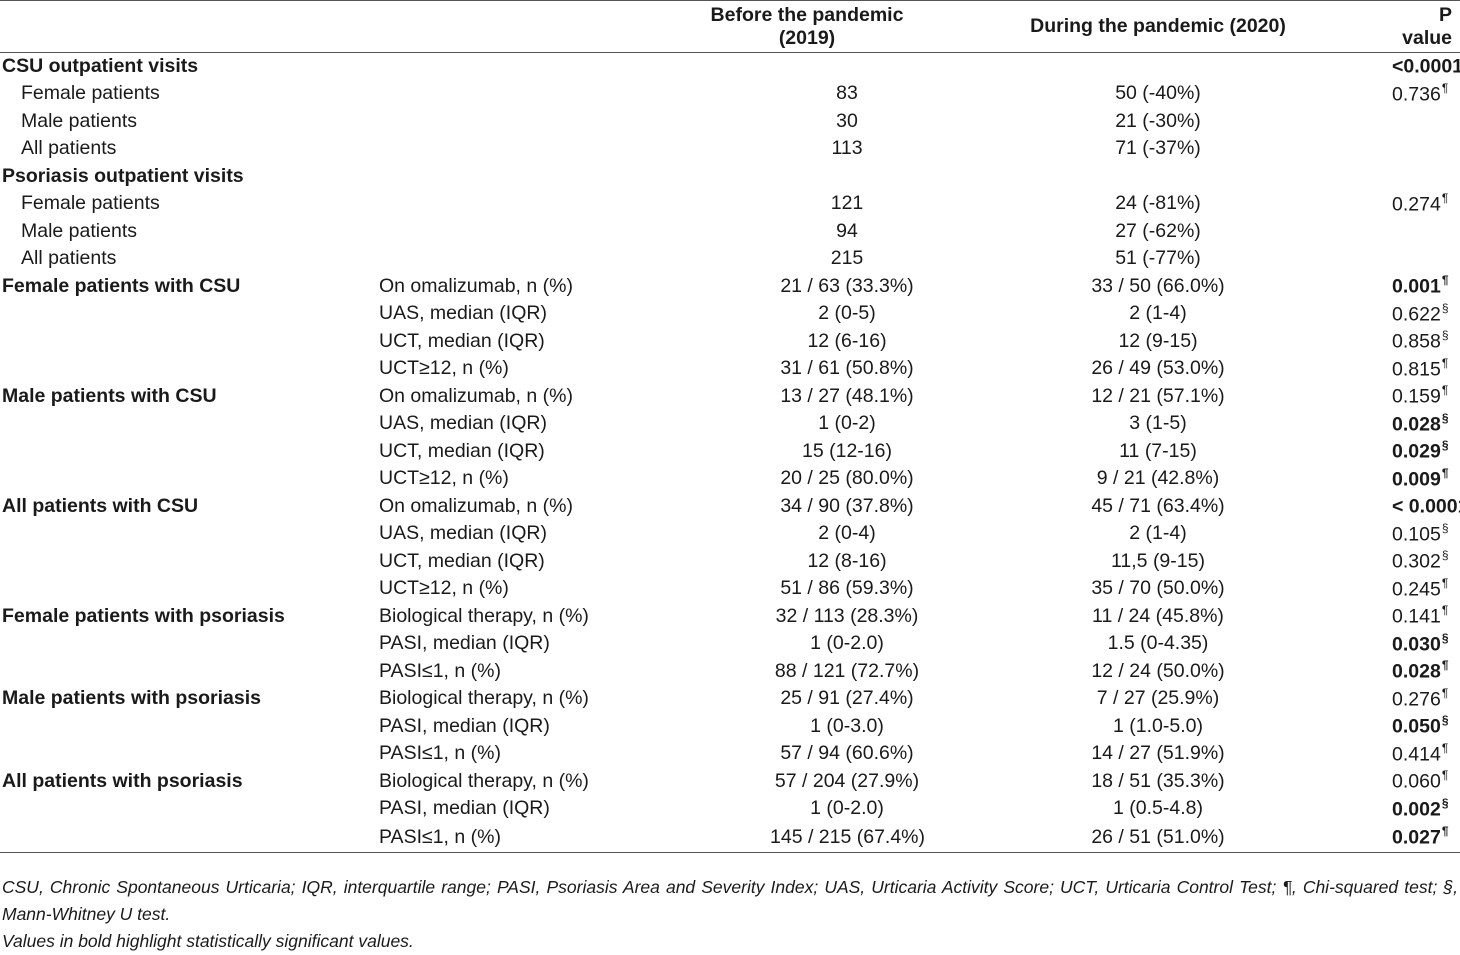 The image size is (1460, 955). Describe the element at coordinates (730, 177) in the screenshot. I see `table-row: Psoriasis outpatient visits` at that location.